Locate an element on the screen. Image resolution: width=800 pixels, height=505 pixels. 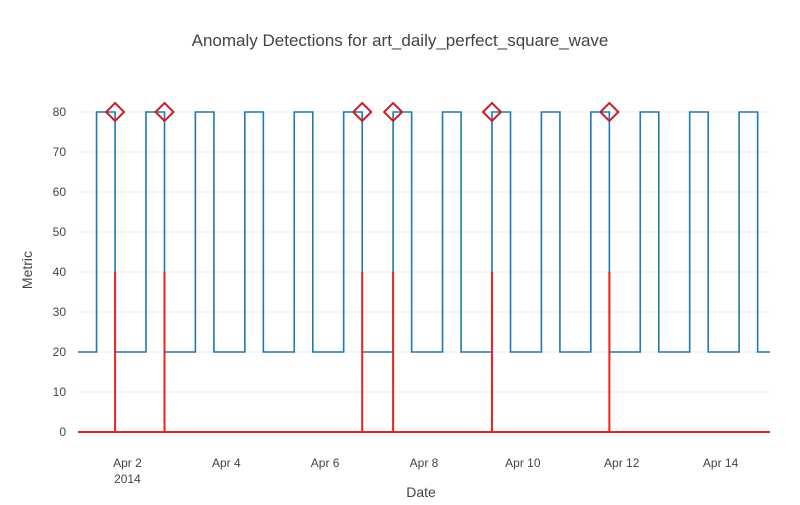
x-tick-sublabel: 2014 is located at coordinates (127, 479).